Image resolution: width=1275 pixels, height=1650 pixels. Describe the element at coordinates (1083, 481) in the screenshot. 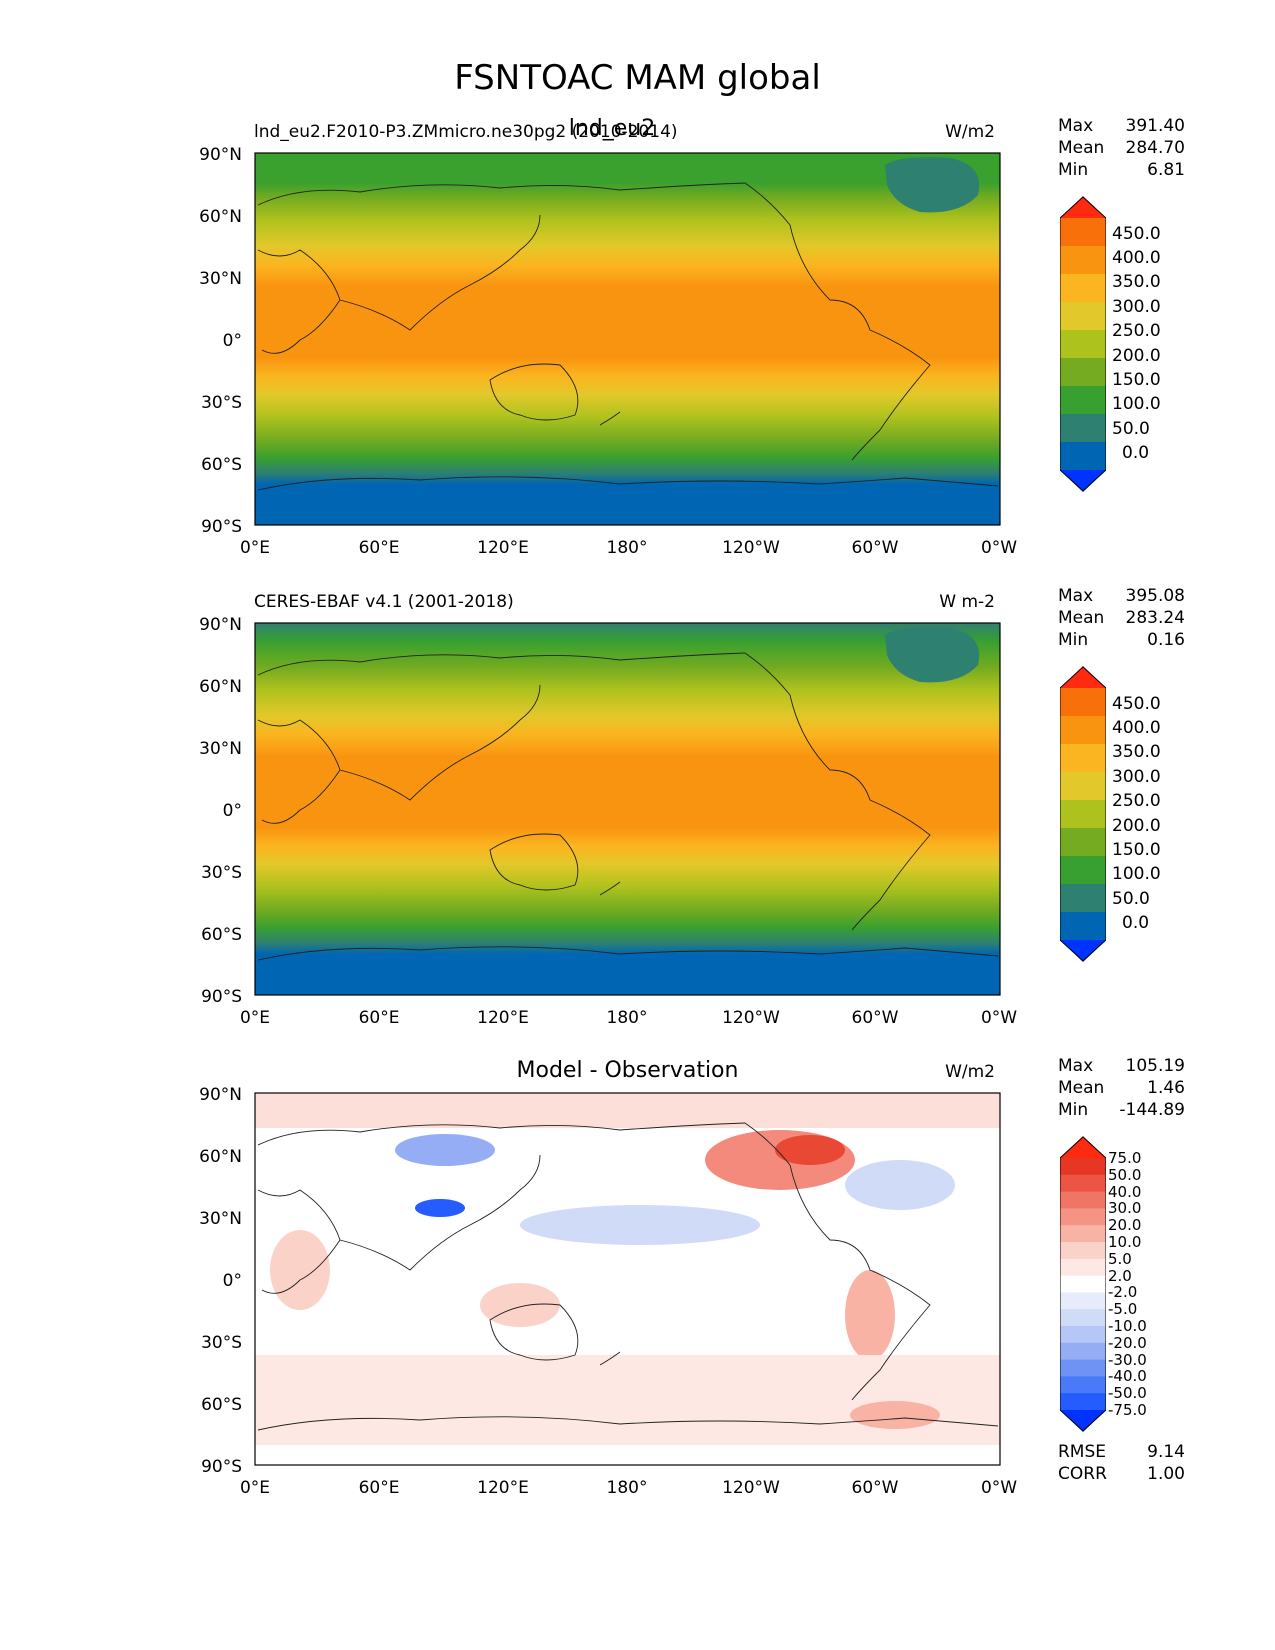

I see `colorbar-extend-bottom` at that location.